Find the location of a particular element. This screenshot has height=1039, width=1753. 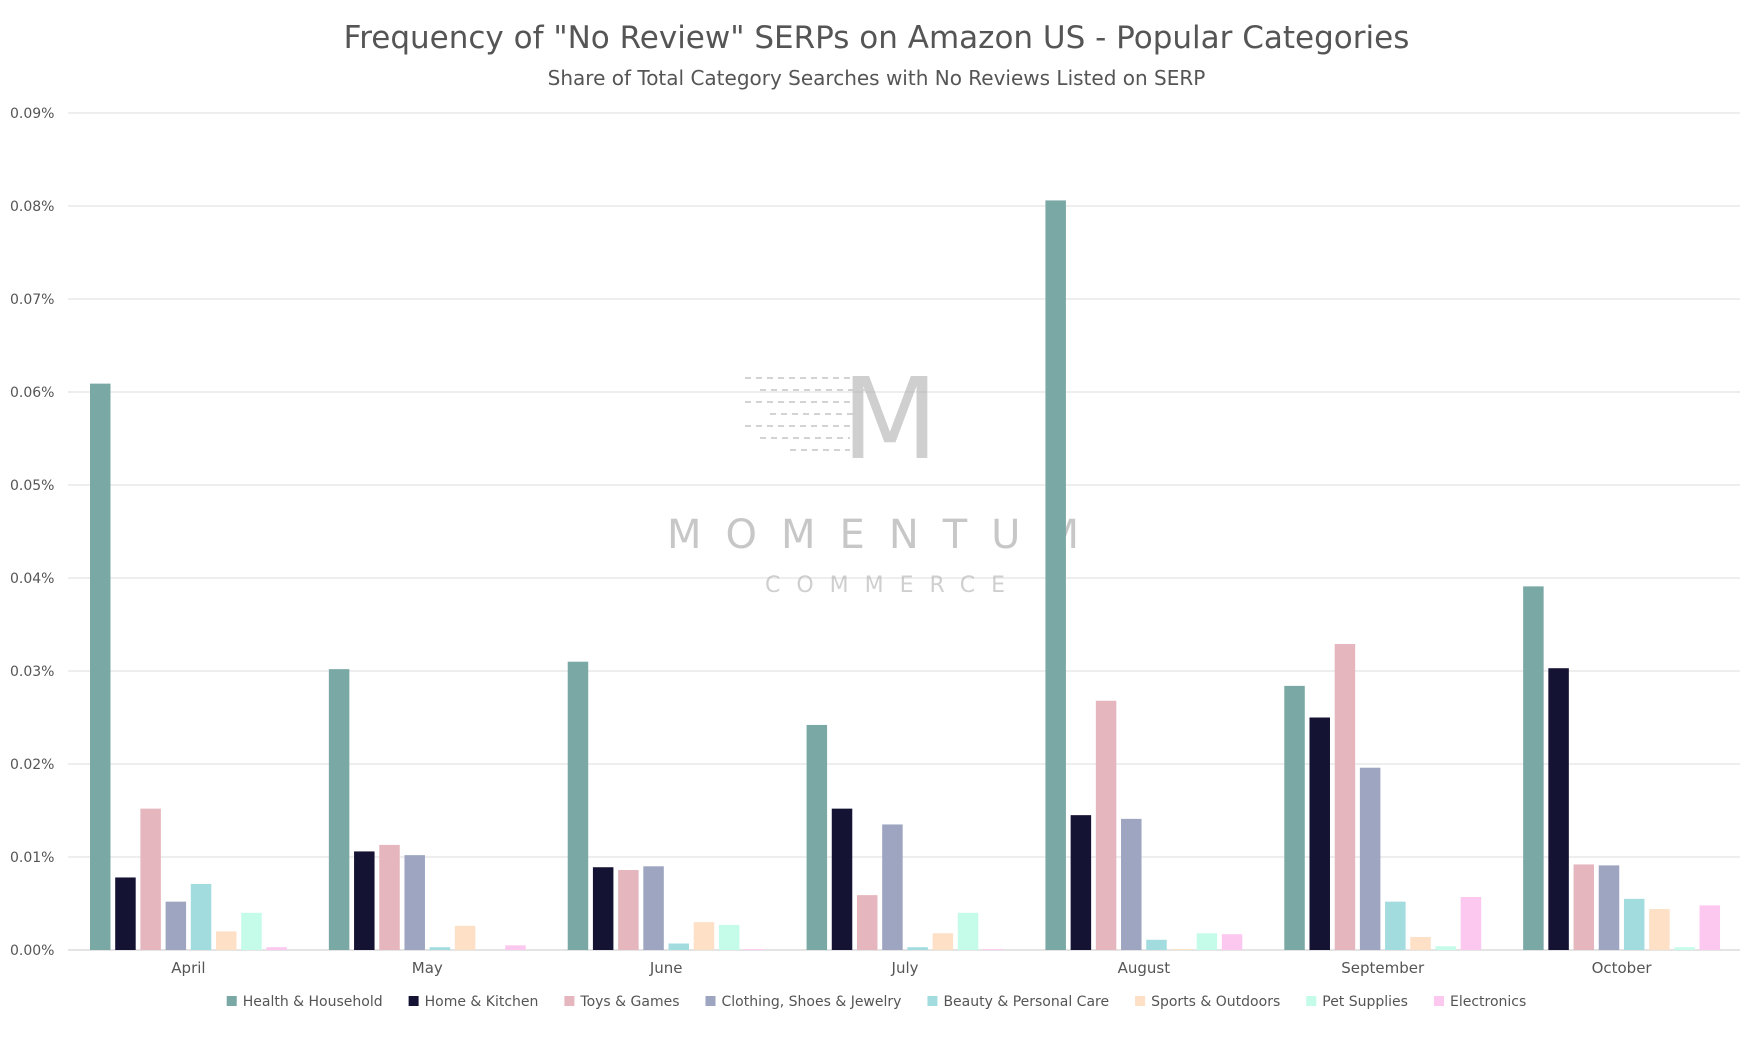

y-tick-label: 0.09% is located at coordinates (32, 114).